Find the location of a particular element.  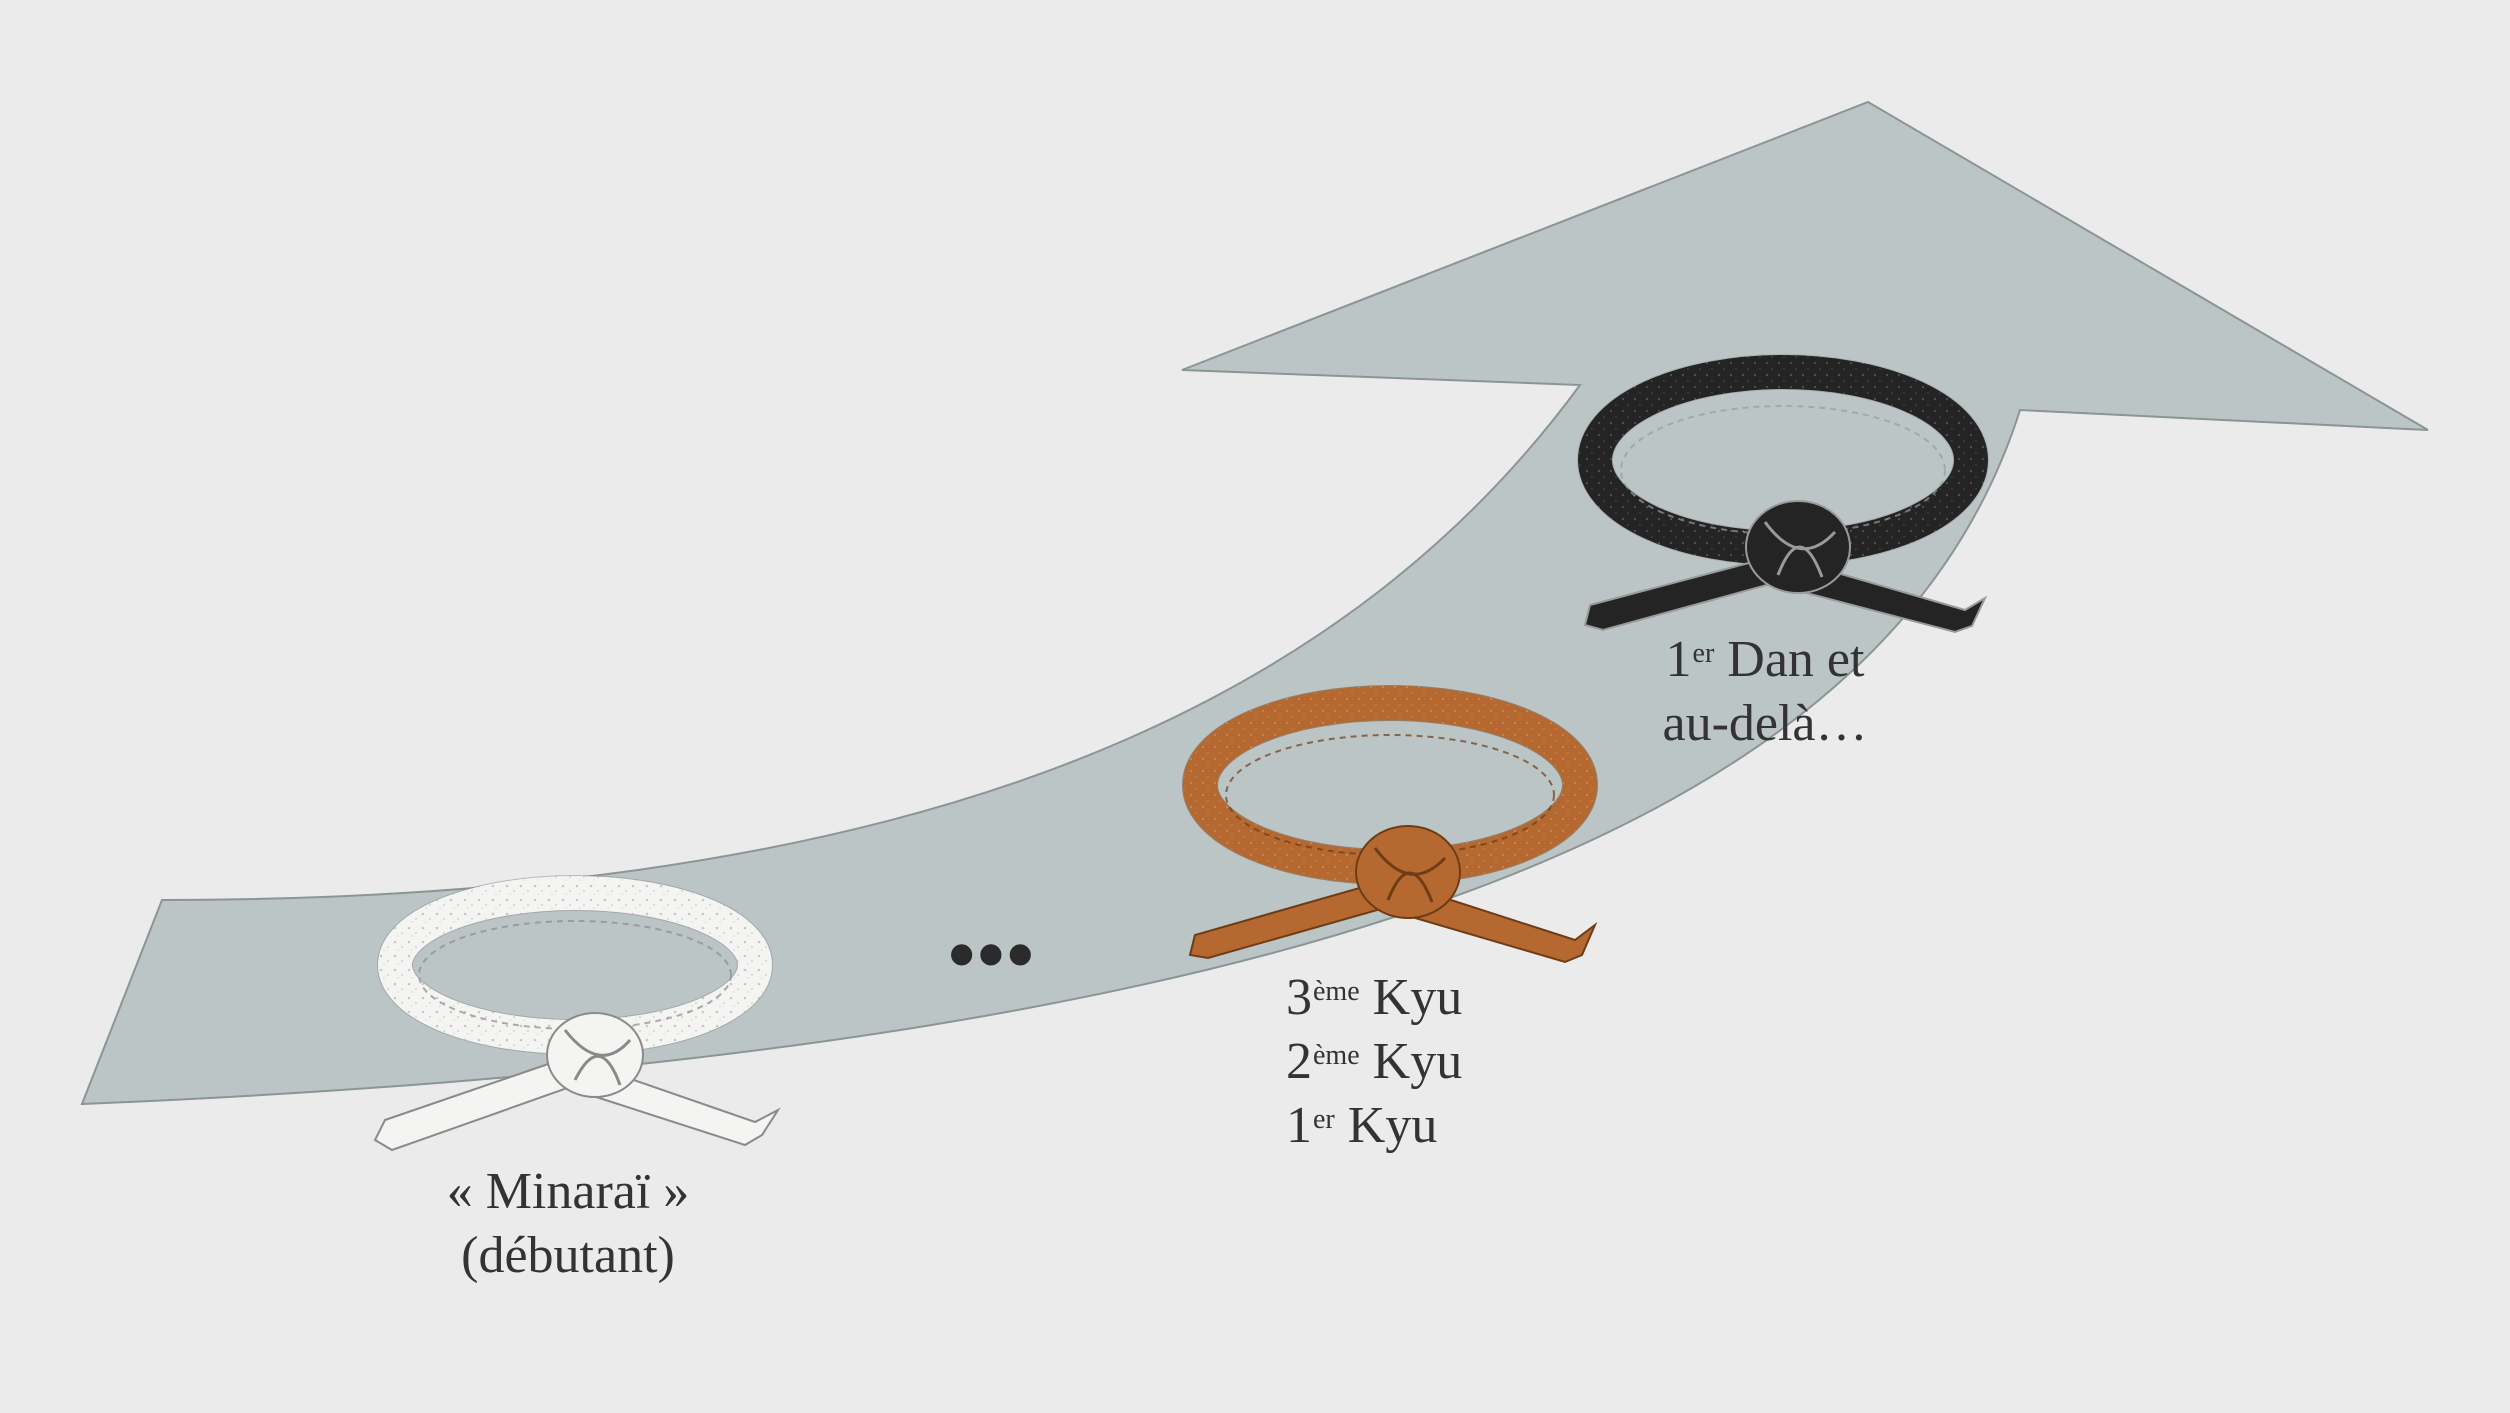

label-line: « Minaraï » is located at coordinates (568, 1192).